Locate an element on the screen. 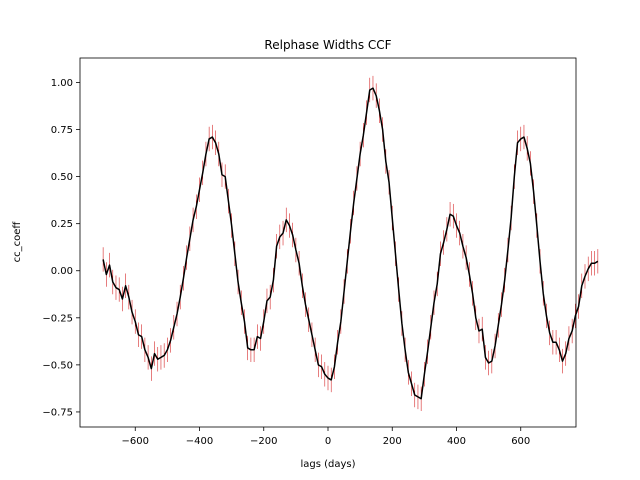 This screenshot has height=480, width=640. x-tick-label: −200 is located at coordinates (263, 441).